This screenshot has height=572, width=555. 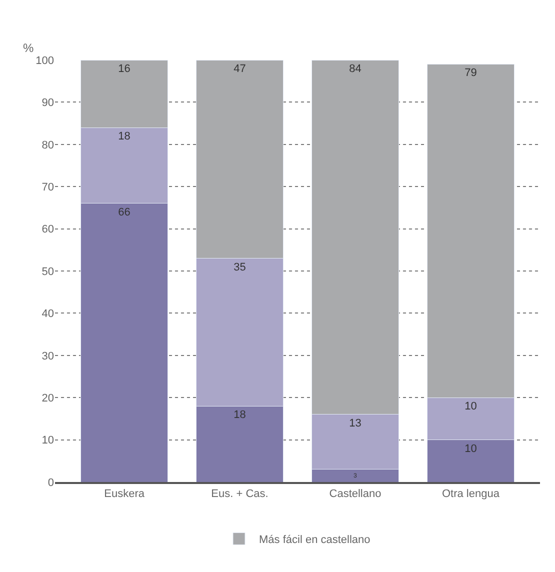 What do you see at coordinates (48, 272) in the screenshot?
I see `y-tick-label: 50` at bounding box center [48, 272].